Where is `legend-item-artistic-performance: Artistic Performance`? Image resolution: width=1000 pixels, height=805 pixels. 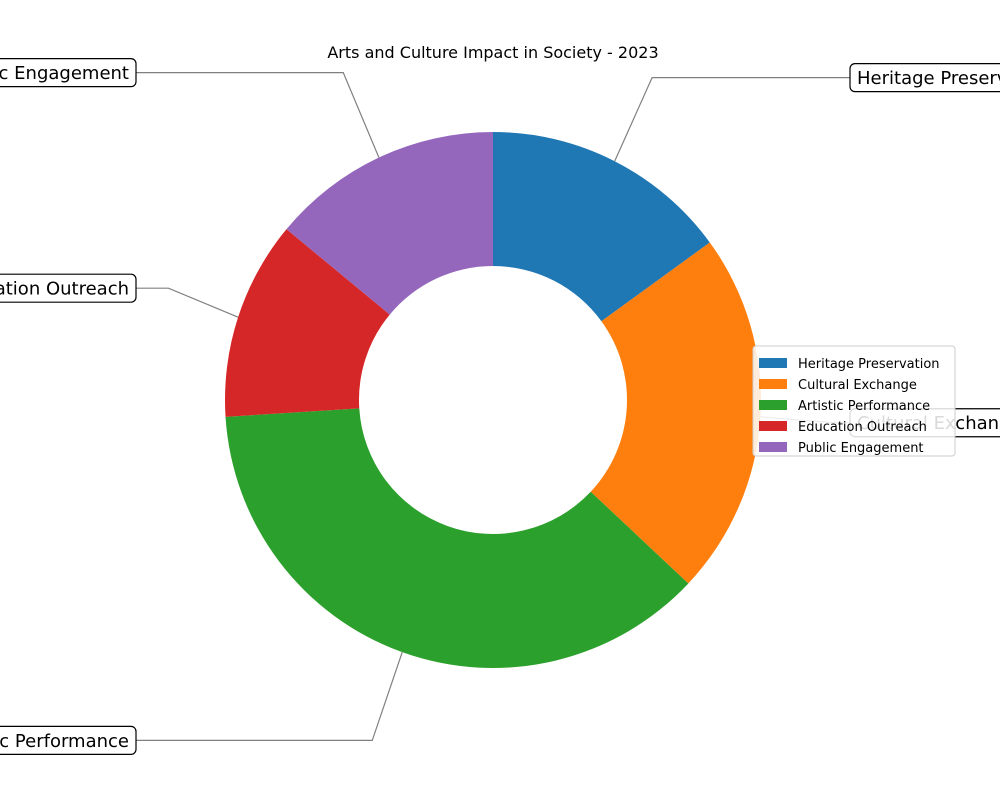
legend-item-artistic-performance: Artistic Performance is located at coordinates (844, 406).